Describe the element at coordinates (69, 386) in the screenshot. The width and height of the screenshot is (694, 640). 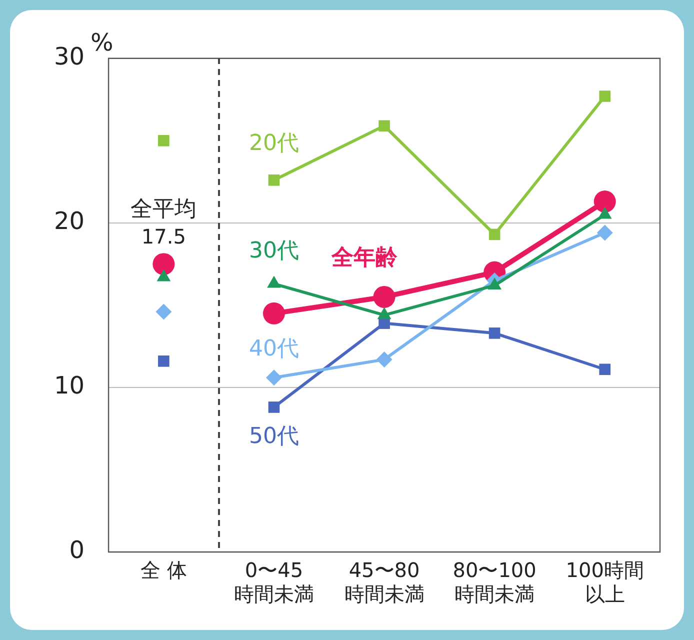
I see `y-tick-label: 10` at that location.